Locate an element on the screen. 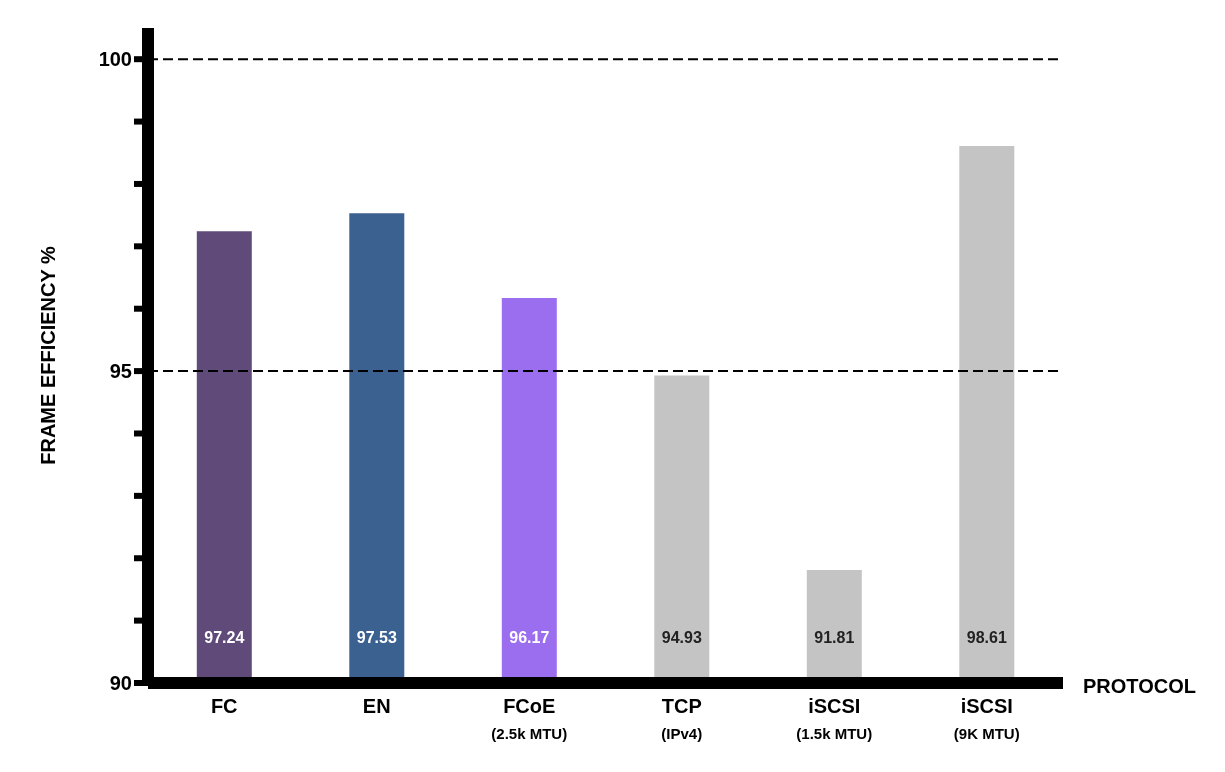 This screenshot has height=772, width=1225. data-label: 96.17 is located at coordinates (529, 637).